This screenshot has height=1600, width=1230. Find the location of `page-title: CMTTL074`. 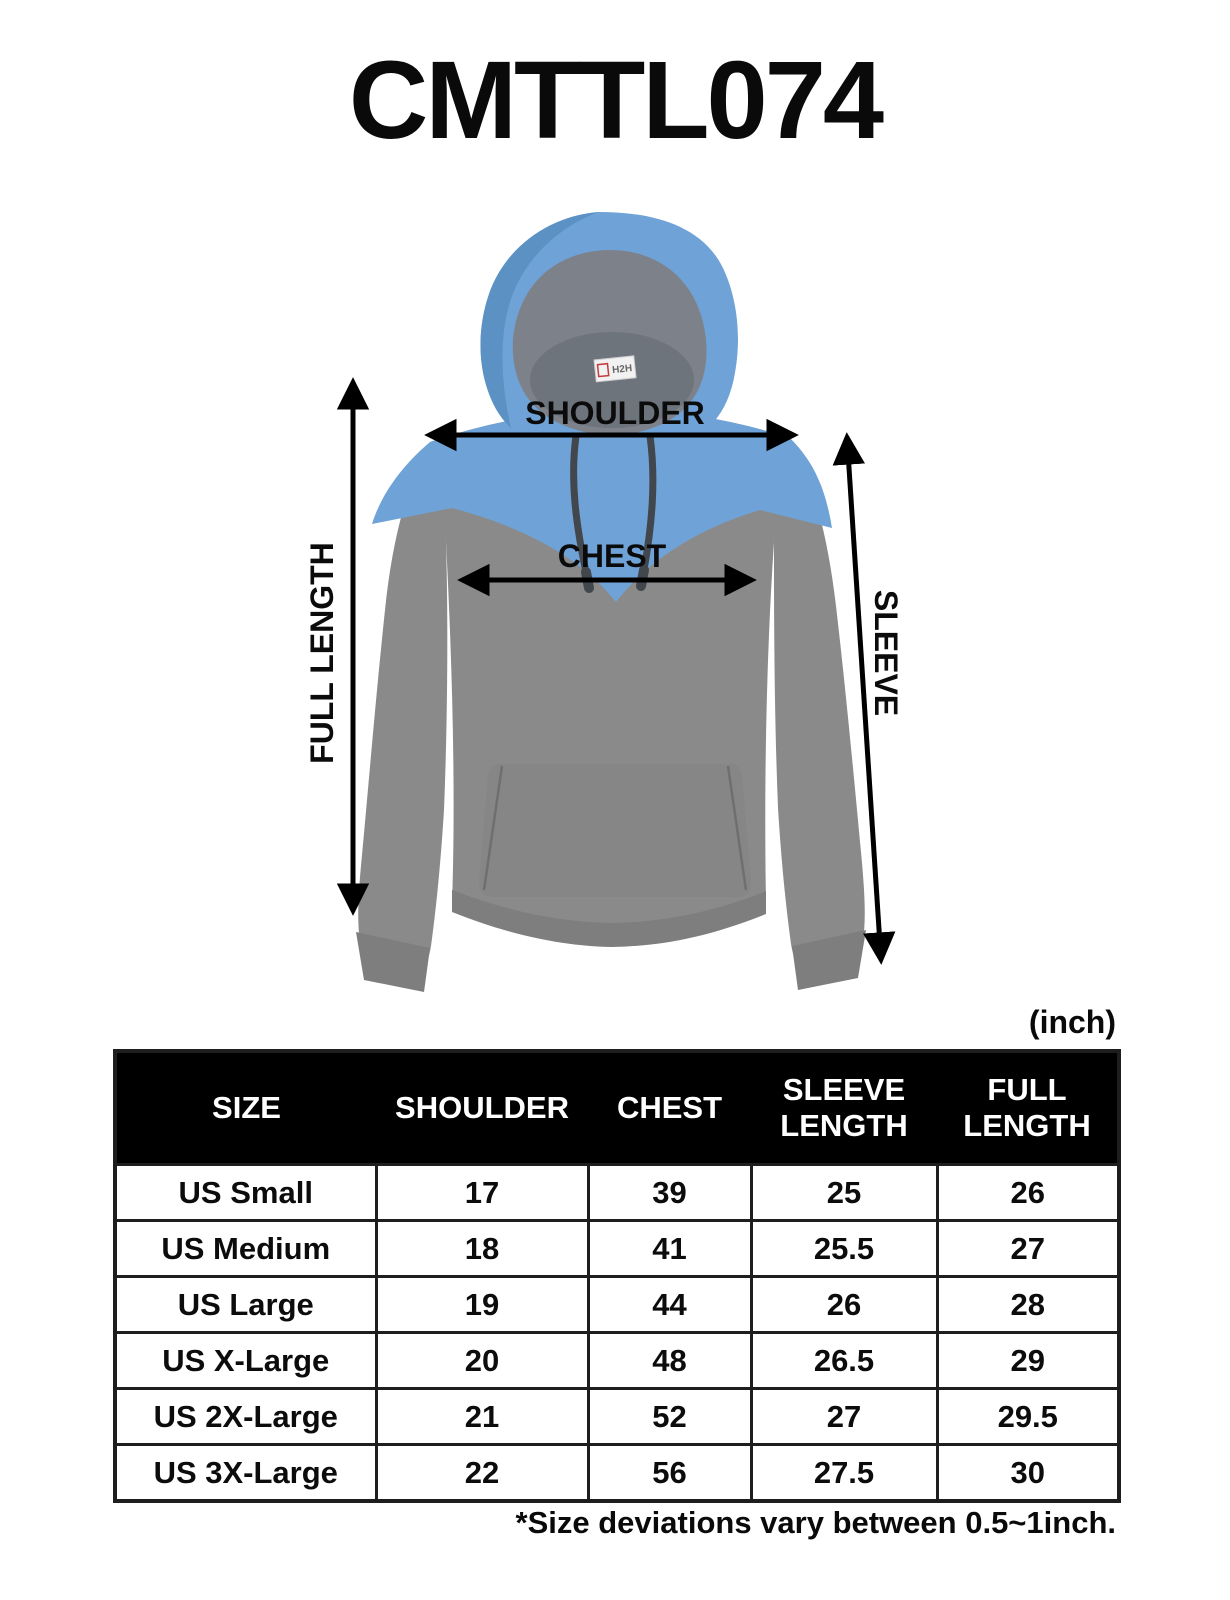

page-title: CMTTL074 is located at coordinates (616, 100).